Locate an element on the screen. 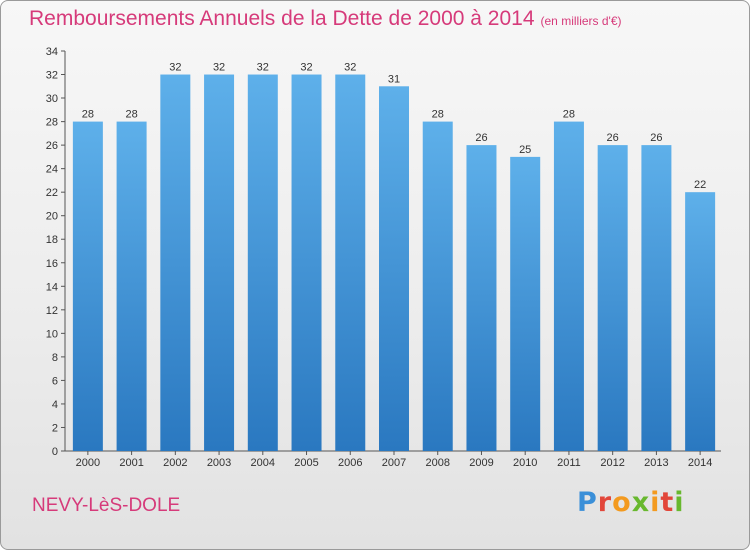 Image resolution: width=750 pixels, height=550 pixels. x-tick-label-2001: 2001 is located at coordinates (131, 463).